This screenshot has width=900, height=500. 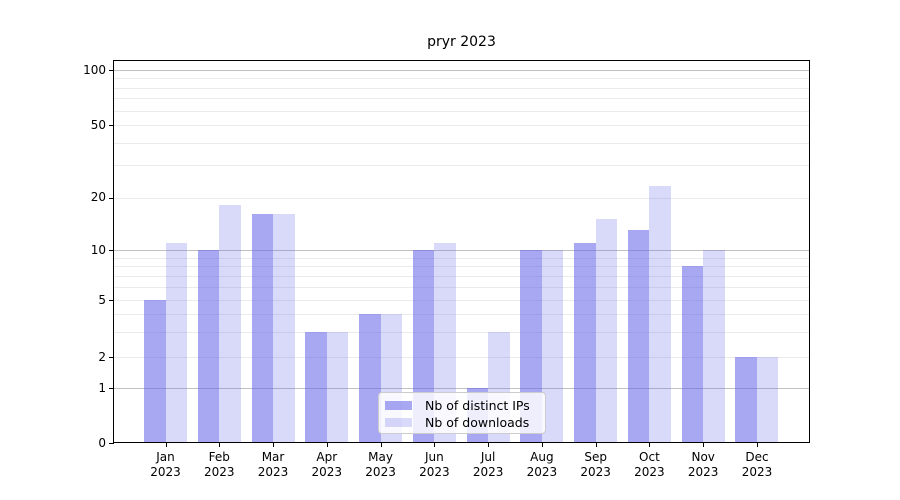 I want to click on chart-title: pryr 2023, so click(x=461, y=42).